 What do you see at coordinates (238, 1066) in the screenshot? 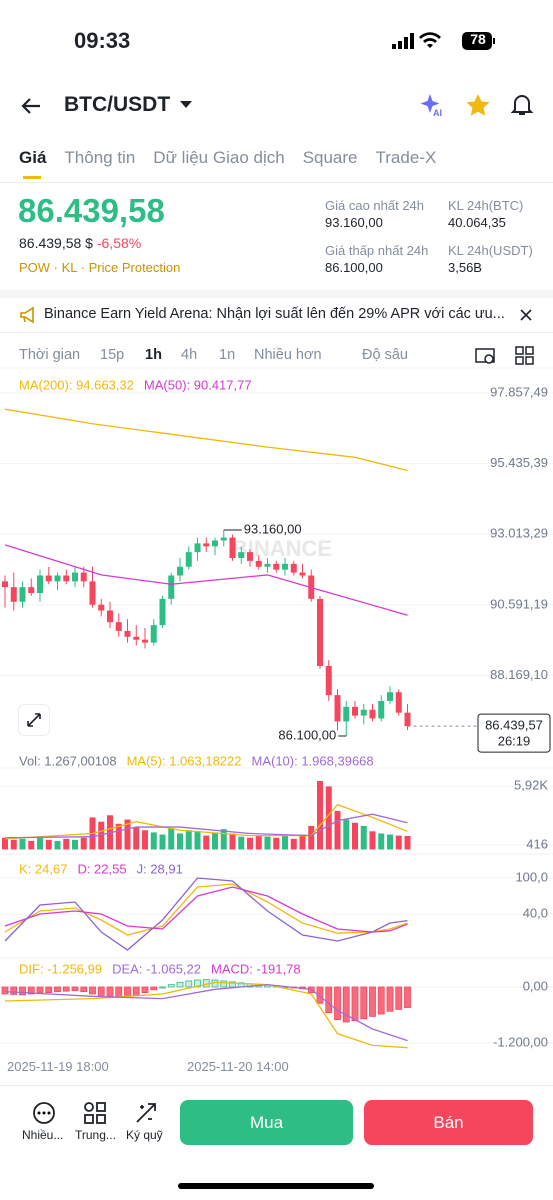
I see `x-label: 2025-11-20 14:00` at bounding box center [238, 1066].